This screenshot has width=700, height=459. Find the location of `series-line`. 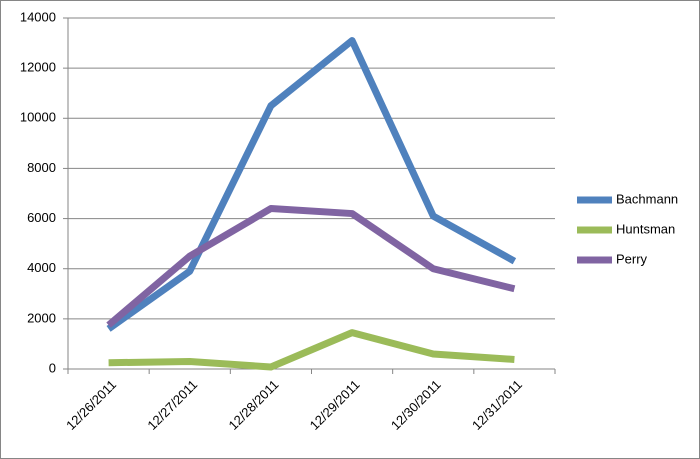

series-line is located at coordinates (311, 350).